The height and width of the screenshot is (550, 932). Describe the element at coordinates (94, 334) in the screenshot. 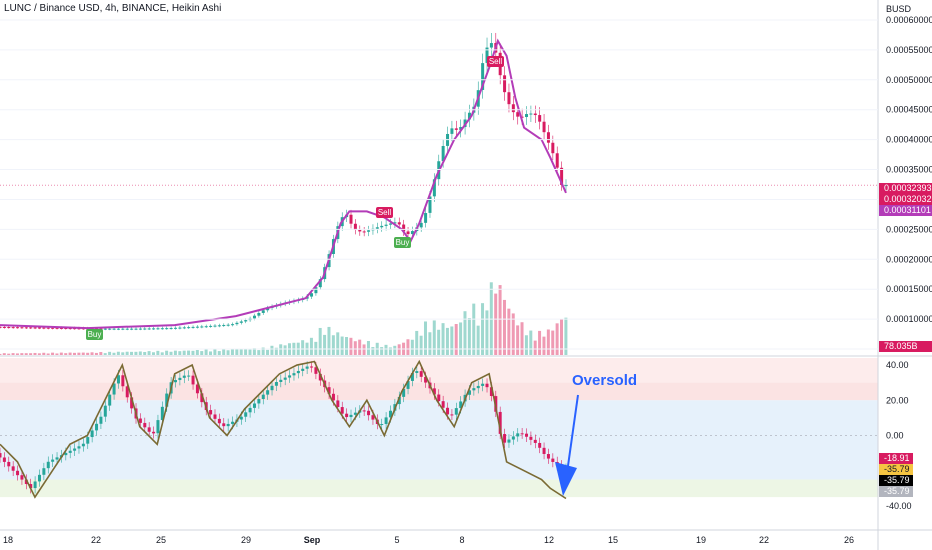

I see `signal-buy-label: Buy` at that location.